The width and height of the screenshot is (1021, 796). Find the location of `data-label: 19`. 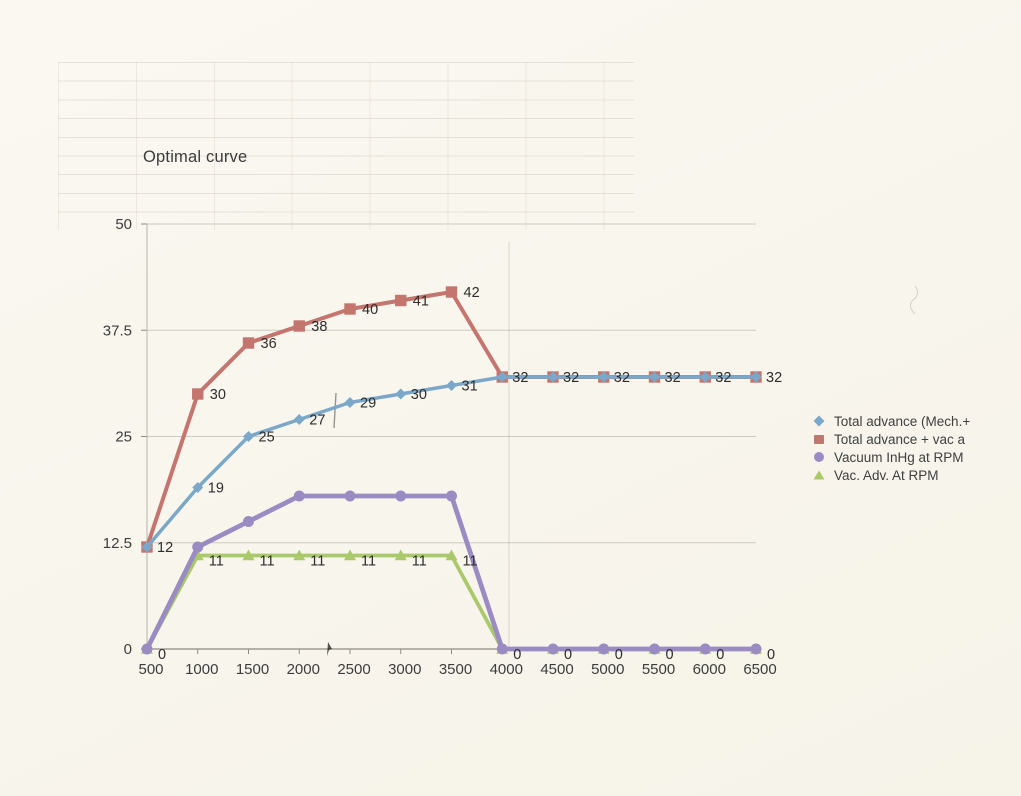

data-label: 19 is located at coordinates (216, 489).